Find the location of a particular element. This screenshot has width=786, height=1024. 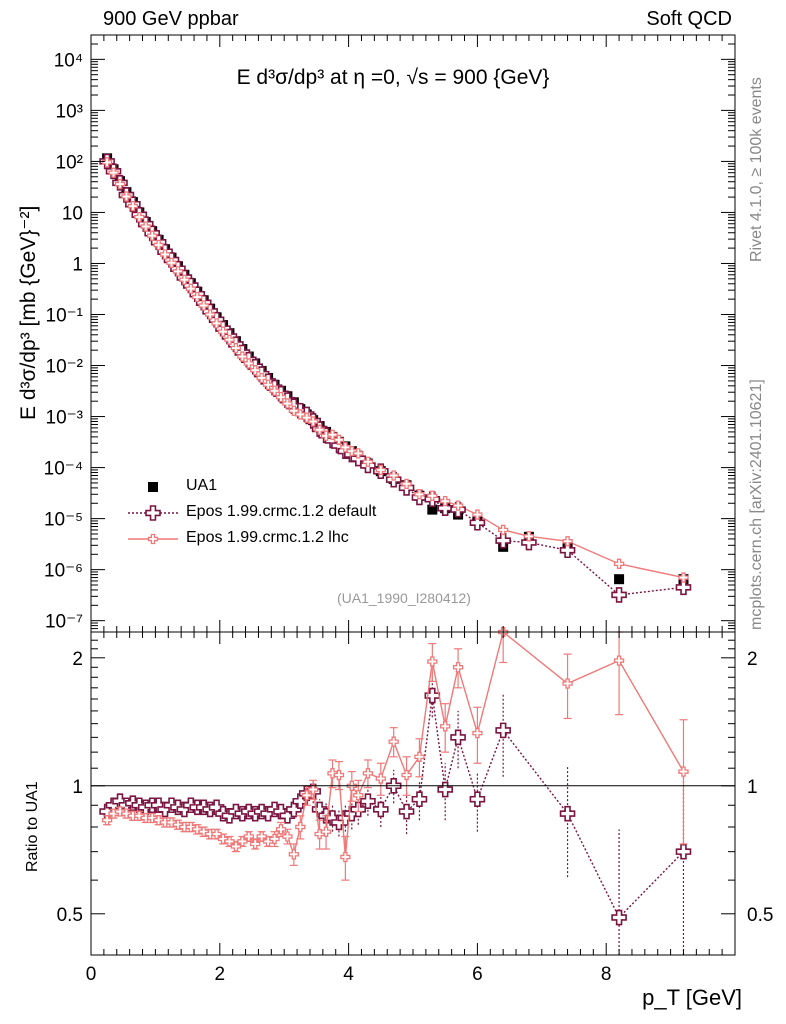

y-tick-label: 10⁴ is located at coordinates (68, 60).